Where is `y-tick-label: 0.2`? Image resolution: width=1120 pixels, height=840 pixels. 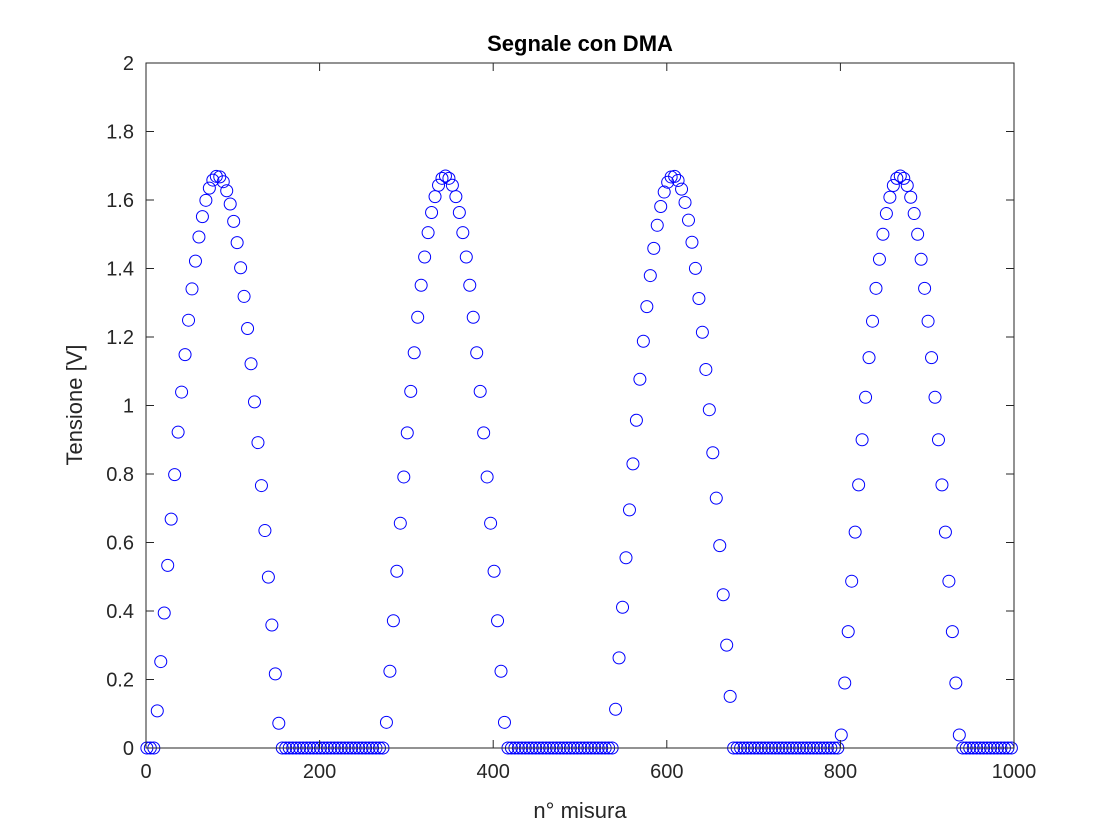
y-tick-label: 0.2 is located at coordinates (120, 681).